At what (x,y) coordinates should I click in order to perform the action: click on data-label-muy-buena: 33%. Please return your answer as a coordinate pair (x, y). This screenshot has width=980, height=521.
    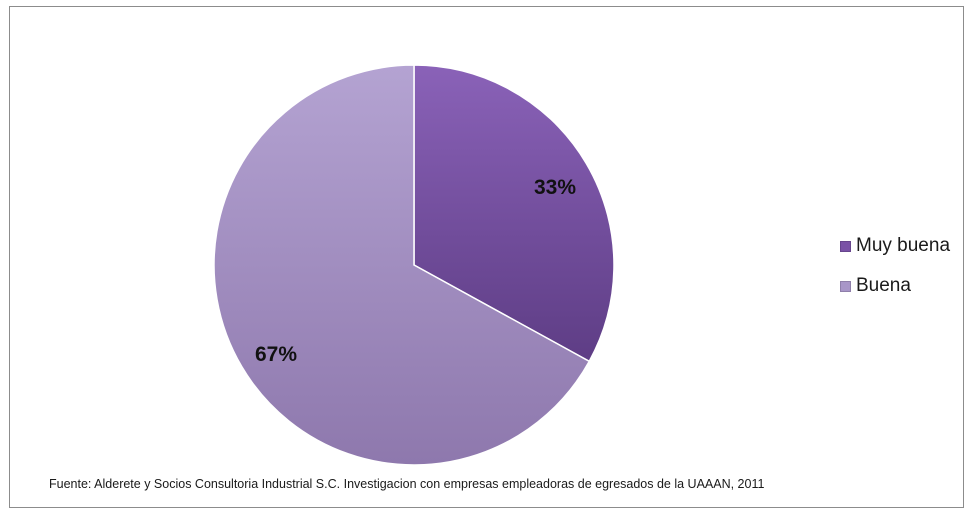
    Looking at the image, I should click on (555, 187).